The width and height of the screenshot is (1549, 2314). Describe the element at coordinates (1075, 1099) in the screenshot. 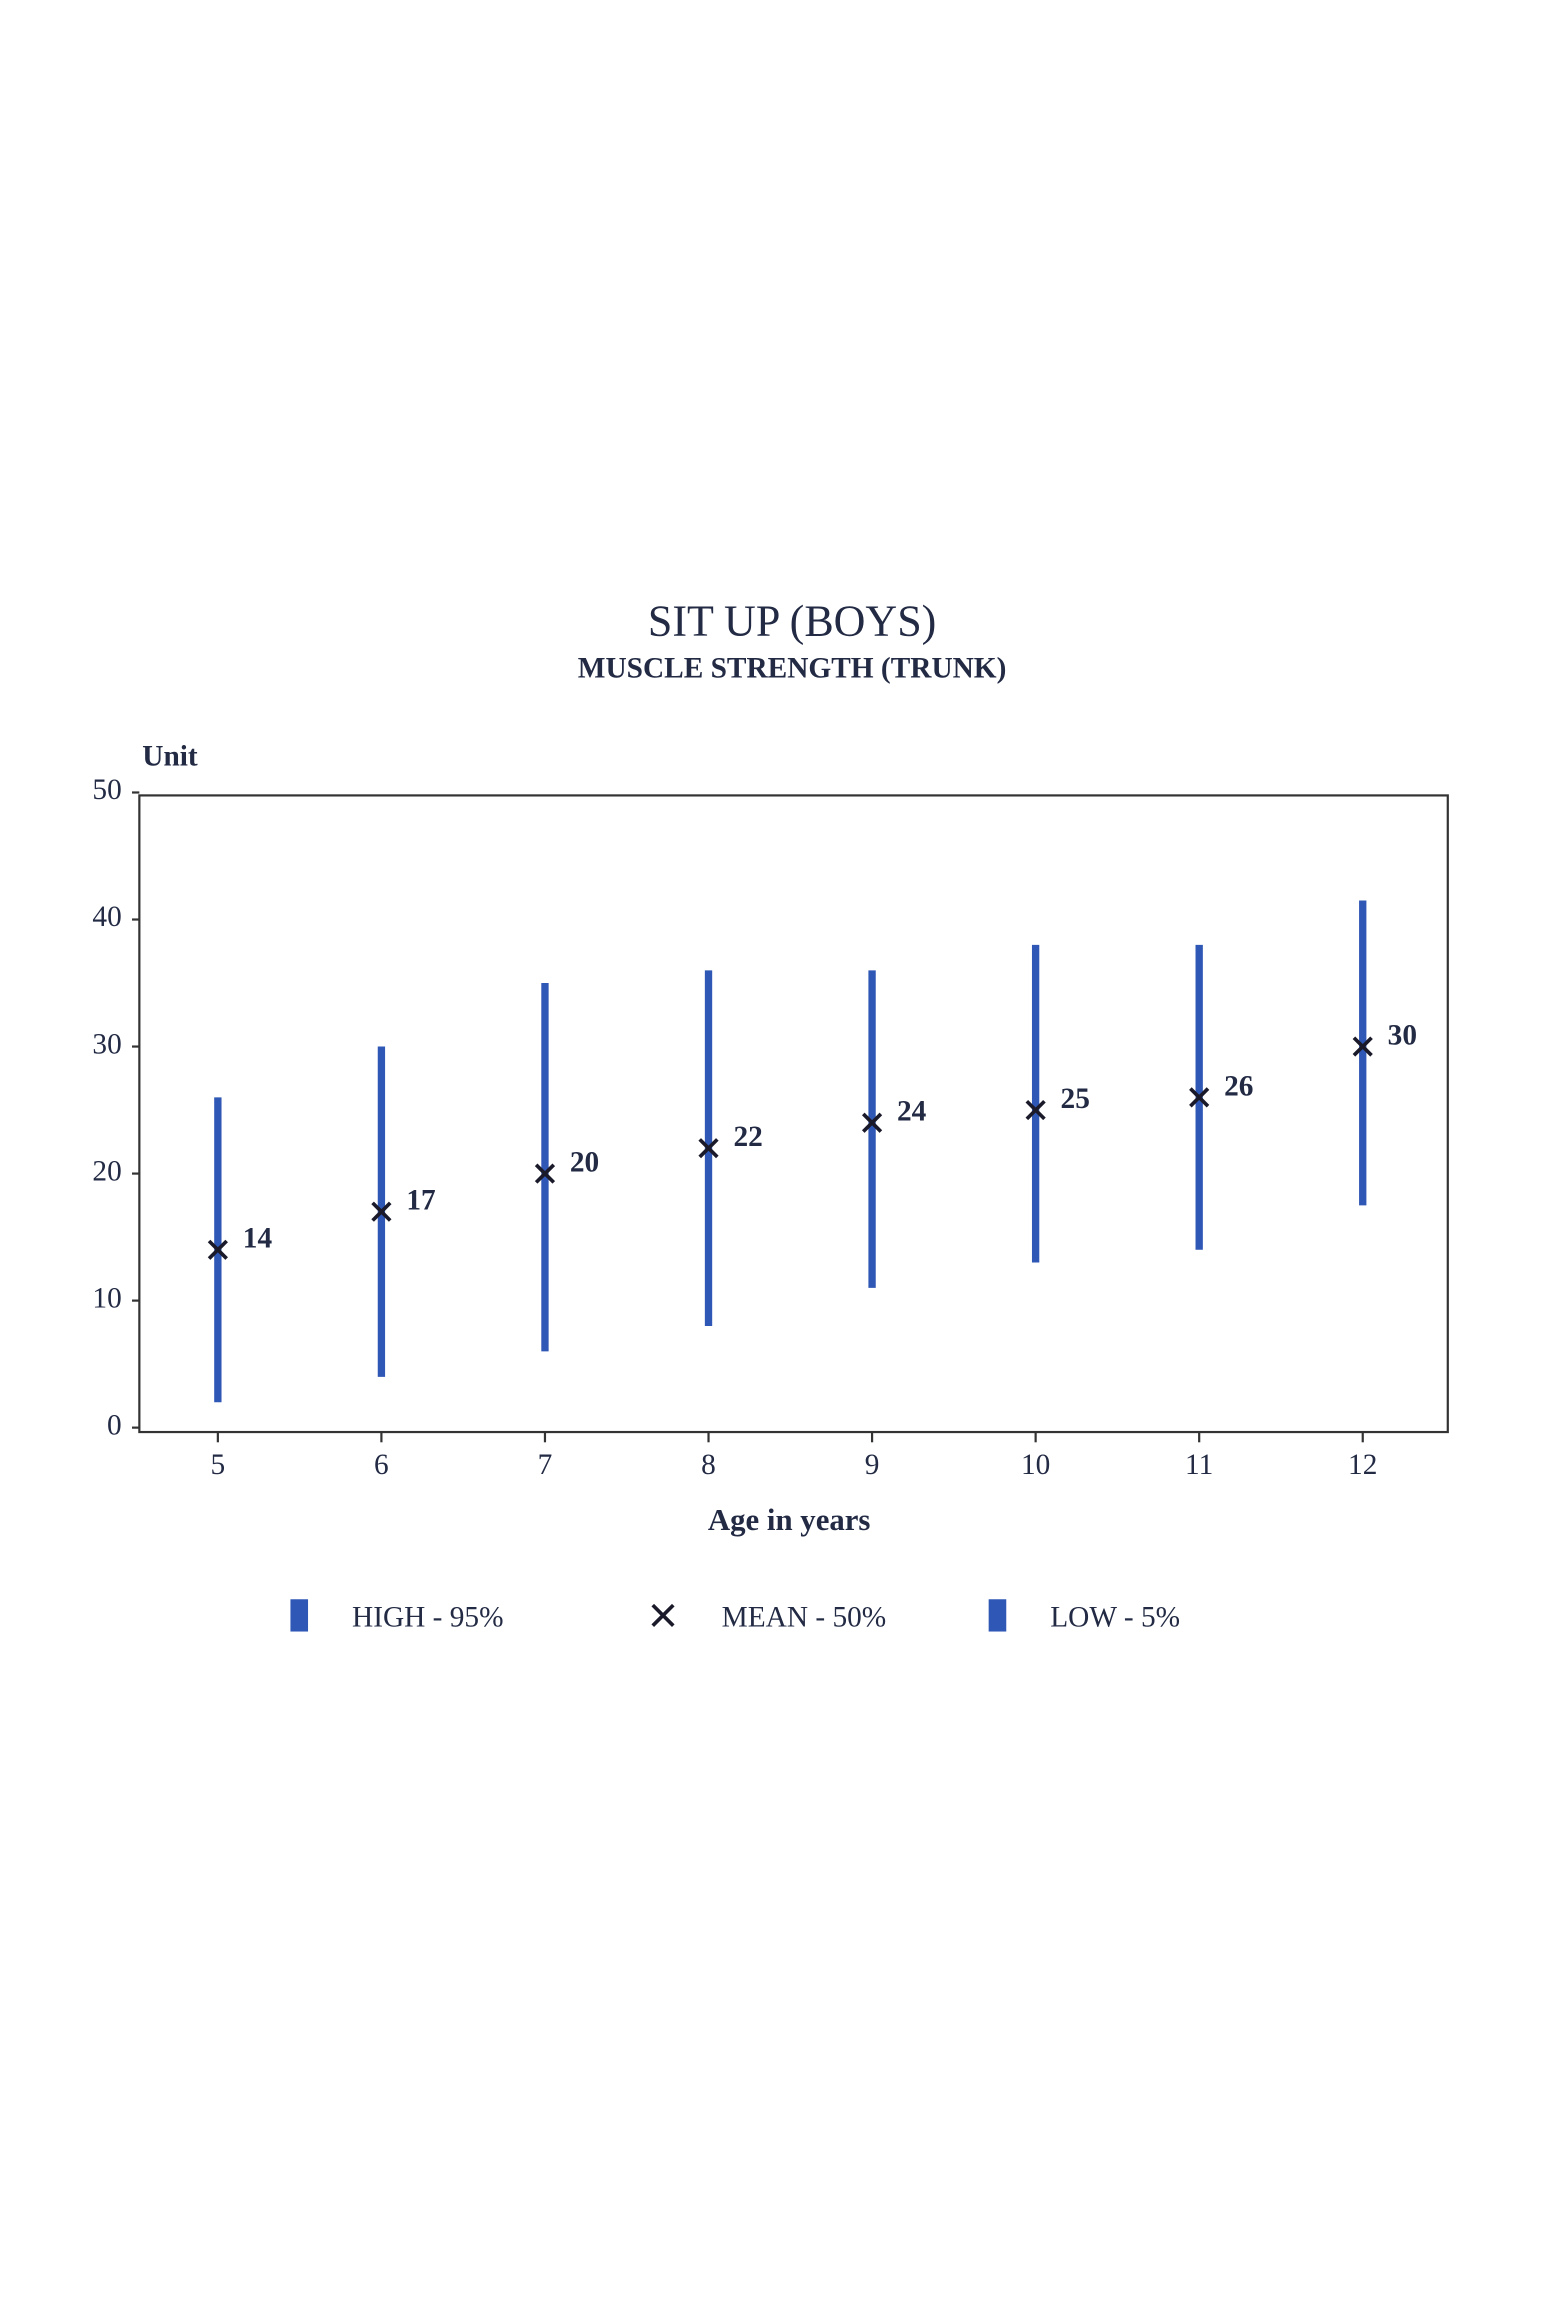

I see `data-label: 25` at that location.